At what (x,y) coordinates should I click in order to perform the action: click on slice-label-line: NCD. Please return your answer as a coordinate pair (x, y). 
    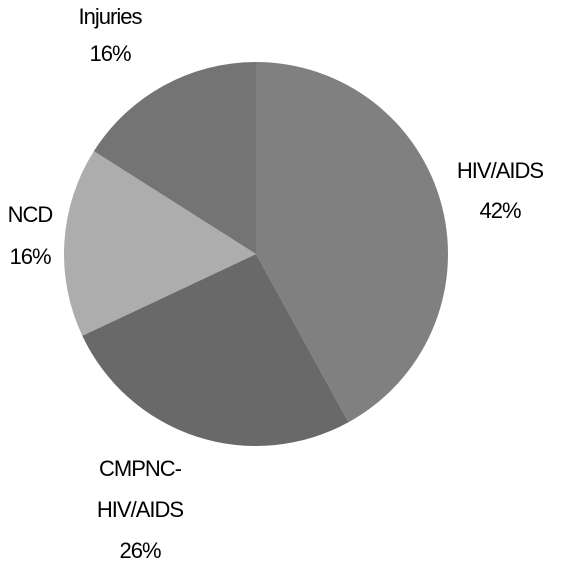
    Looking at the image, I should click on (30, 214).